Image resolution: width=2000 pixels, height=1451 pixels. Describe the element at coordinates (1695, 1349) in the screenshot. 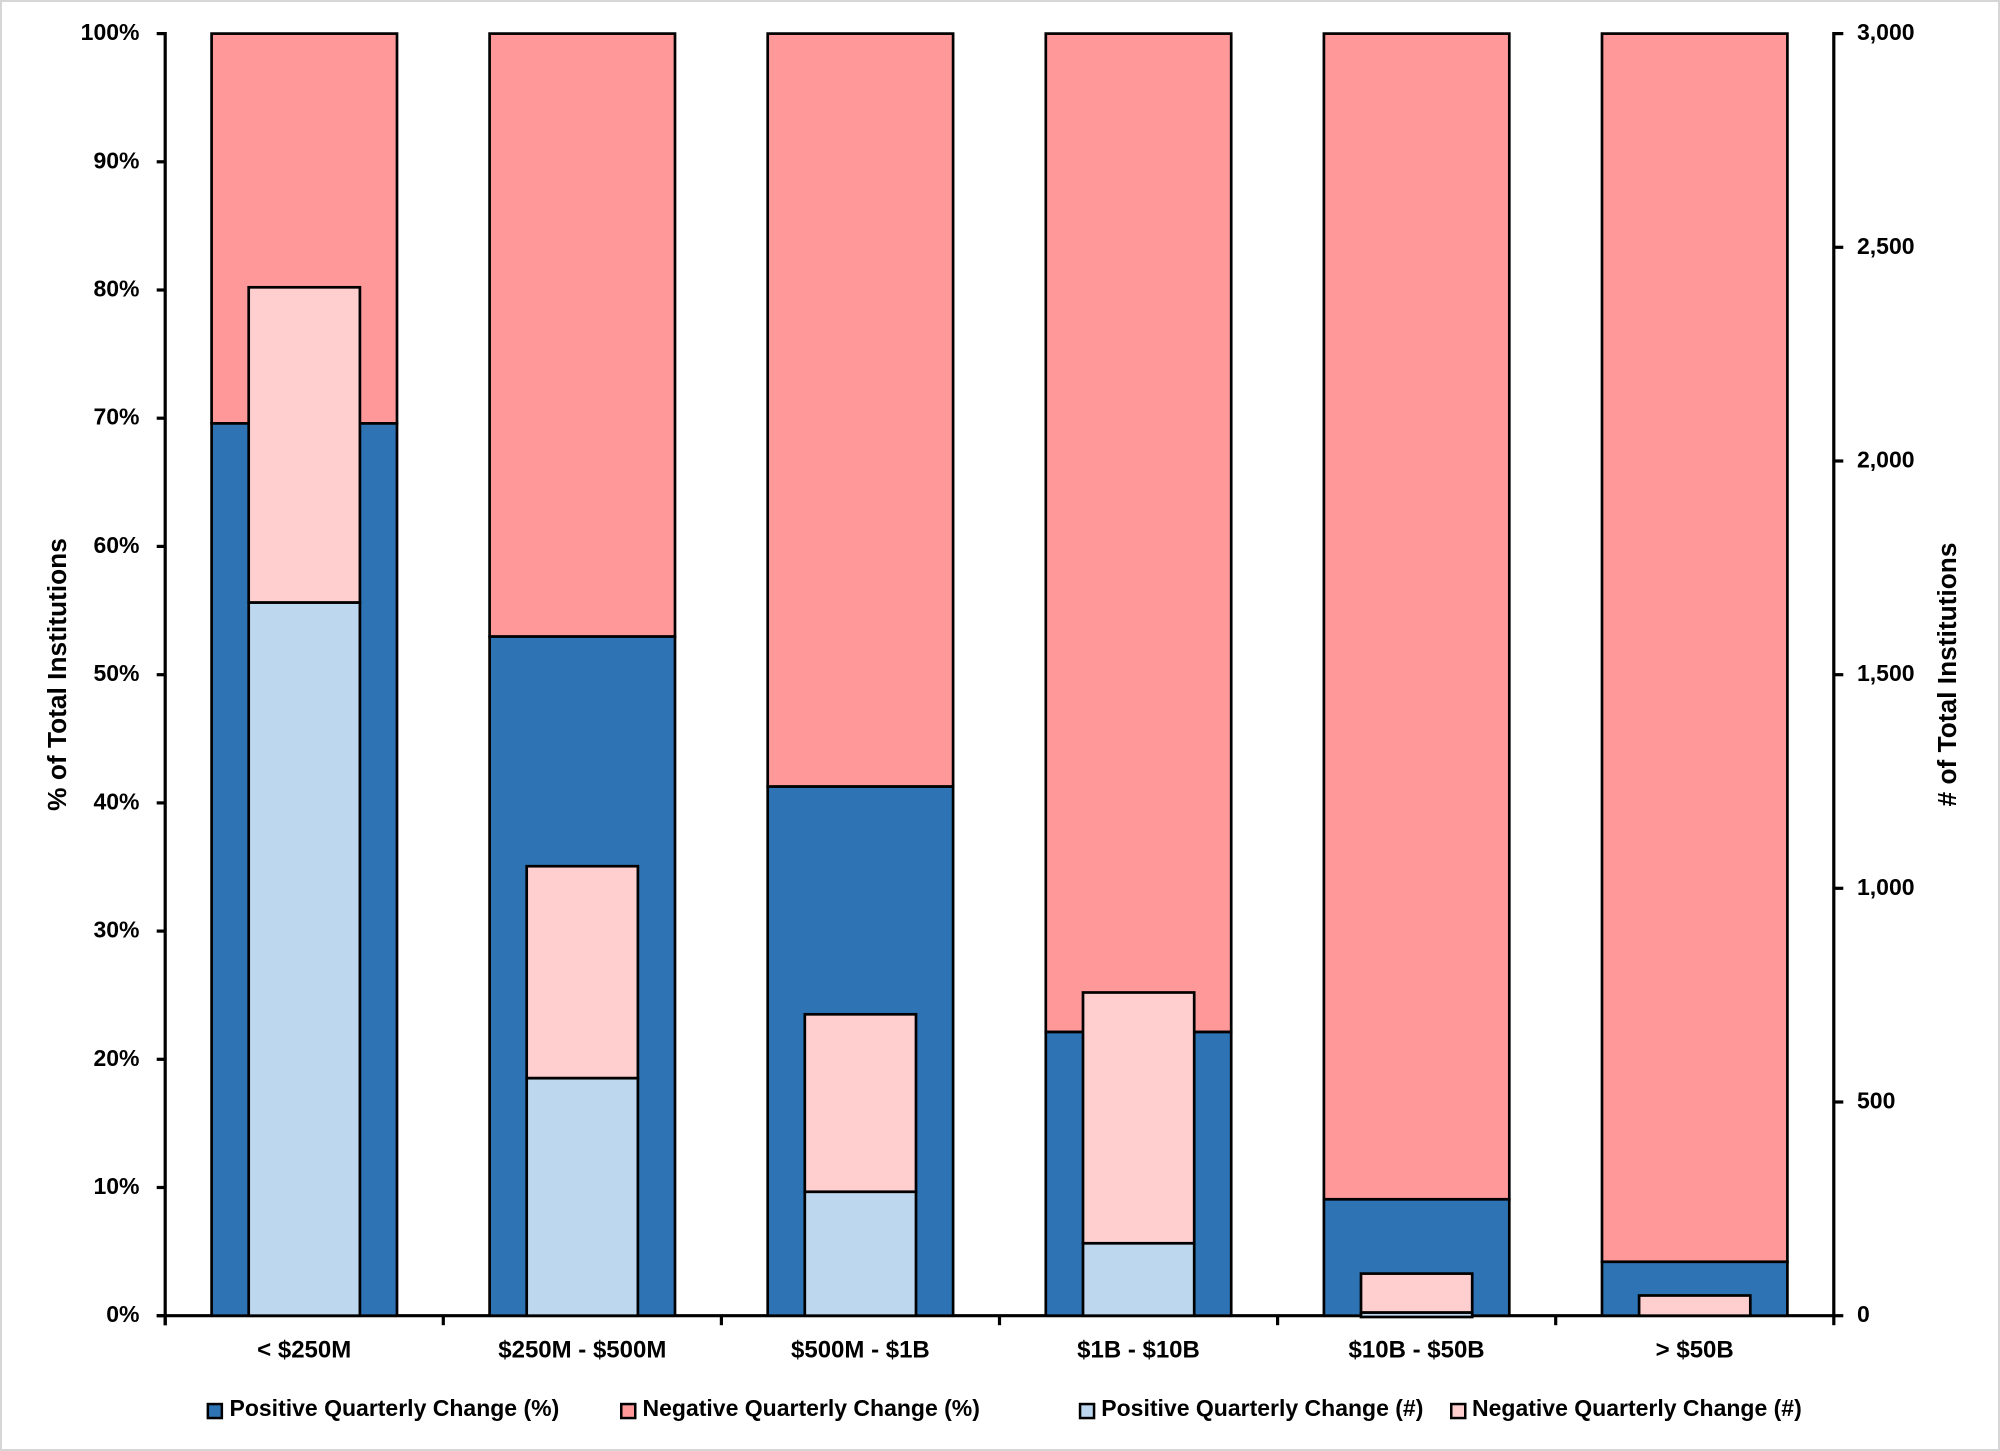

I see `svg-text: > $50B` at that location.